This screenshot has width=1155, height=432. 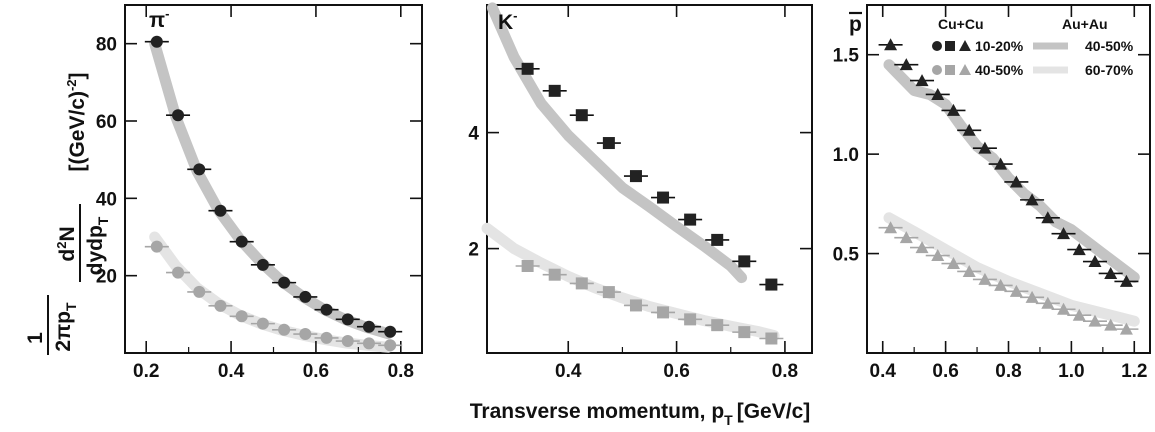 I want to click on legend-row2-auau: 60-70%, so click(x=1109, y=70).